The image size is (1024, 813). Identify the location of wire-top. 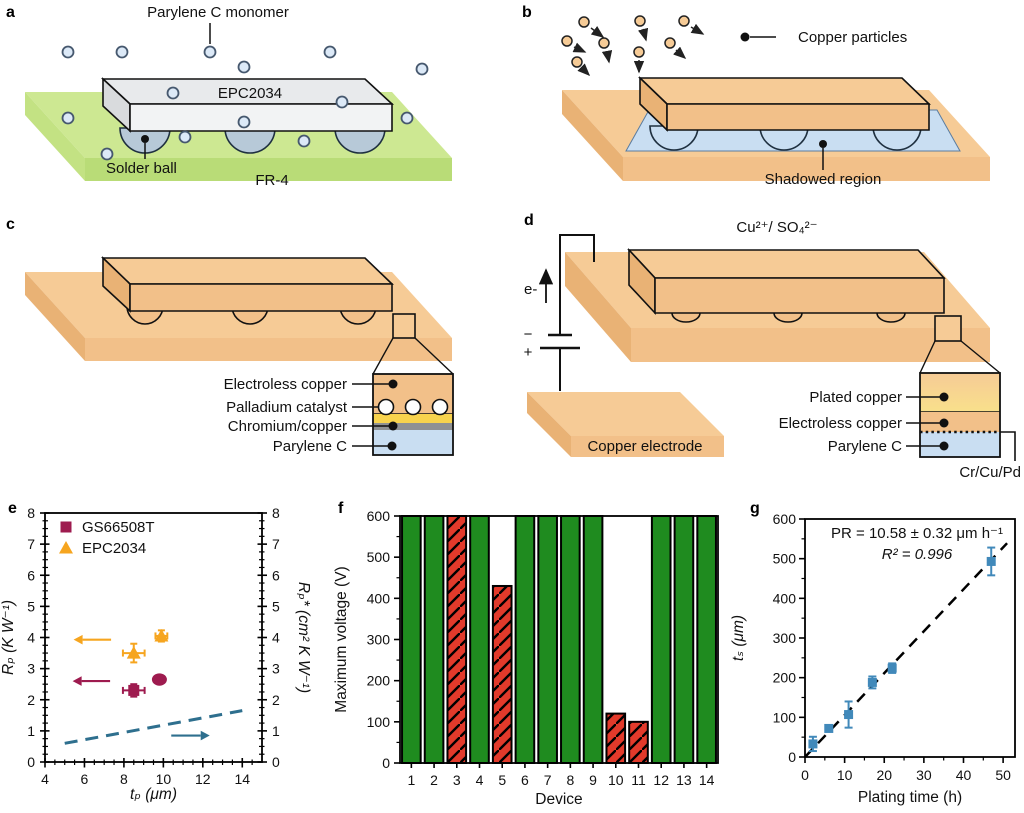
(577, 284).